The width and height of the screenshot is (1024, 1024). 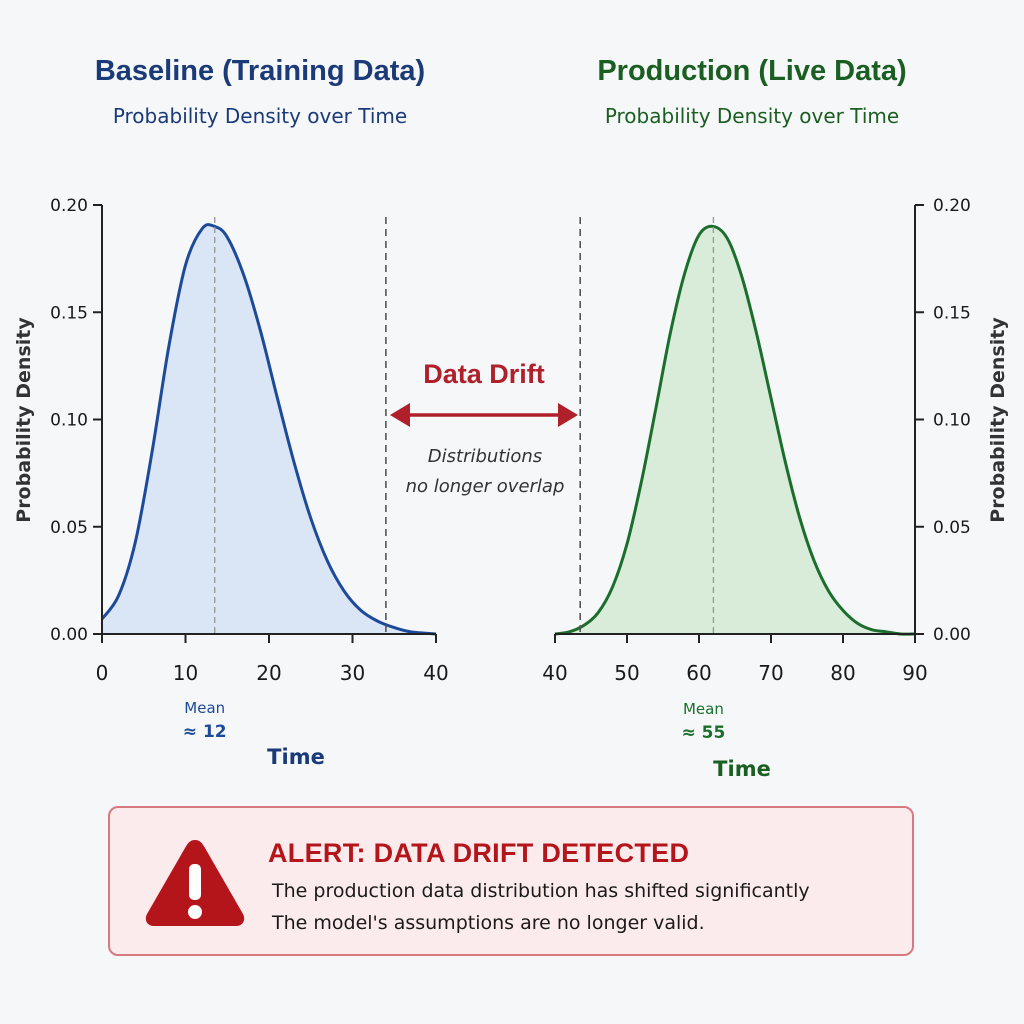 What do you see at coordinates (204, 708) in the screenshot?
I see `panel-0-mean-label: Mean` at bounding box center [204, 708].